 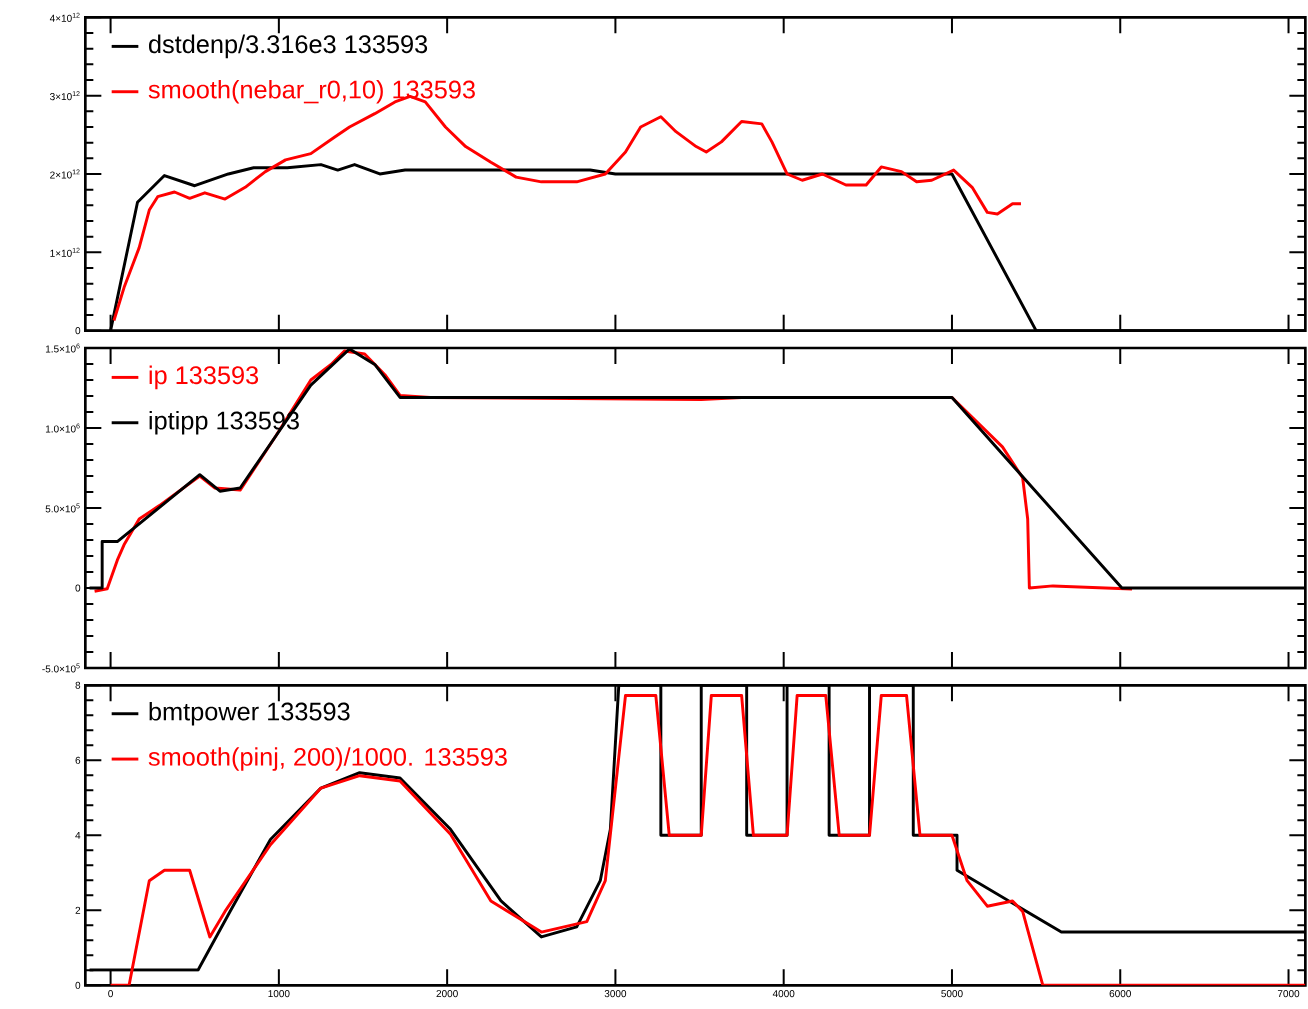 What do you see at coordinates (327, 759) in the screenshot?
I see `legend-label: smooth(pinj, 200)/1000. 133593` at bounding box center [327, 759].